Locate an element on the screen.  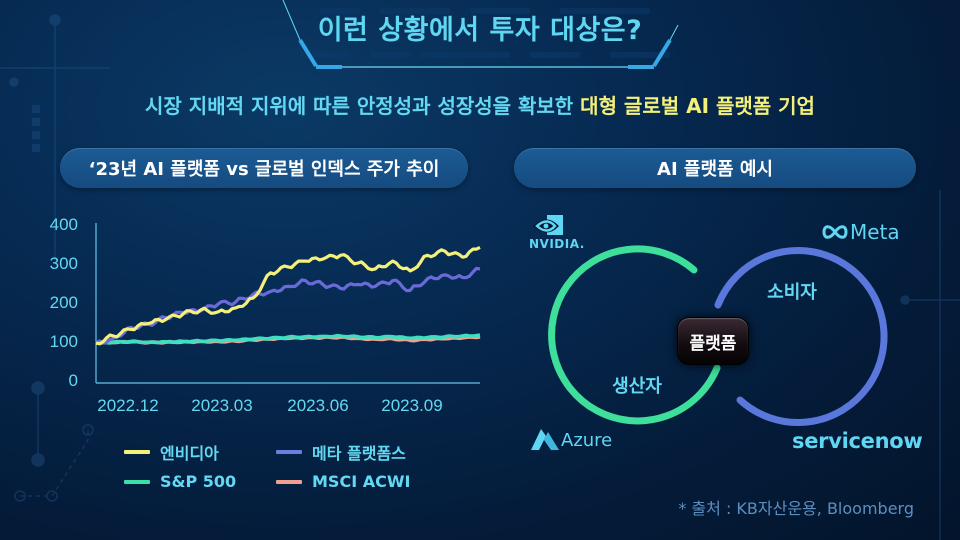
subtitle-highlight: 대형 글로벌 AI 플랫폼 기업 is located at coordinates (697, 106).